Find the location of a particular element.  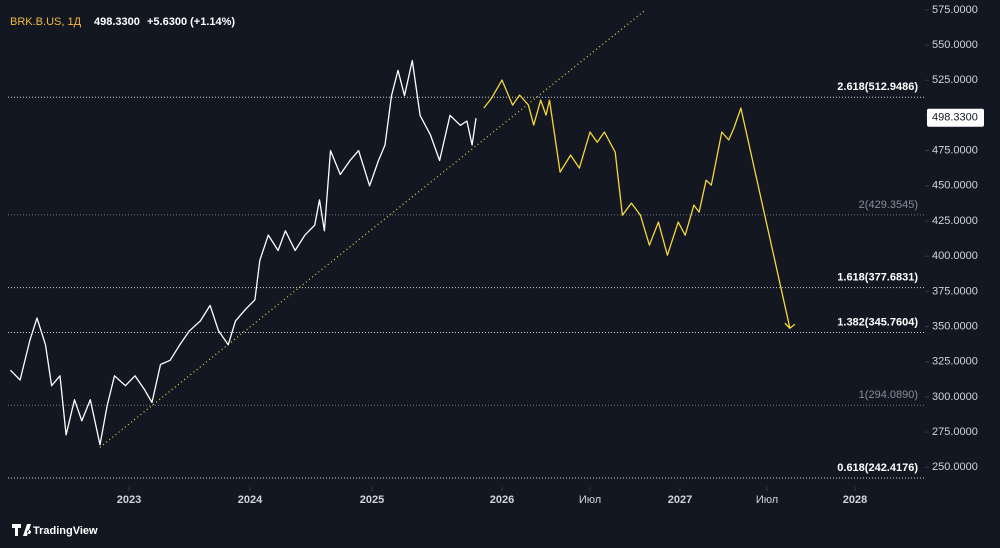

last-price: 498.3300 is located at coordinates (117, 22).